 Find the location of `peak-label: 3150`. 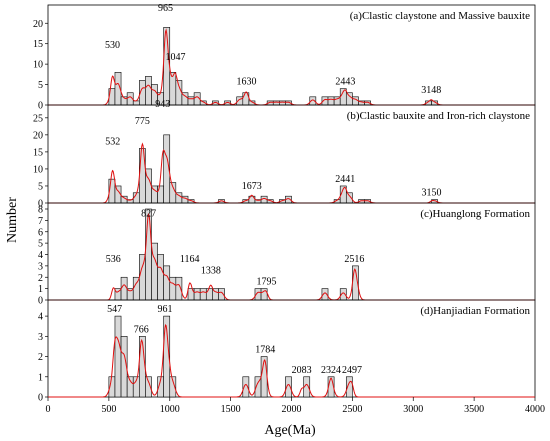

peak-label: 3150 is located at coordinates (432, 193).